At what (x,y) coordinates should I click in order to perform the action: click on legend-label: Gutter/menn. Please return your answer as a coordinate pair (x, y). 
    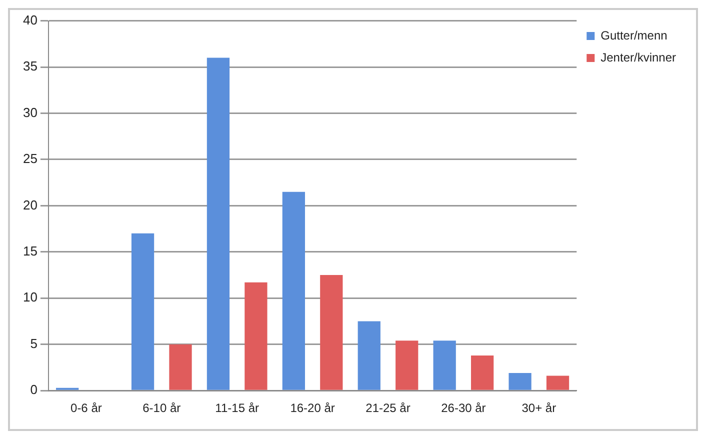
    Looking at the image, I should click on (634, 35).